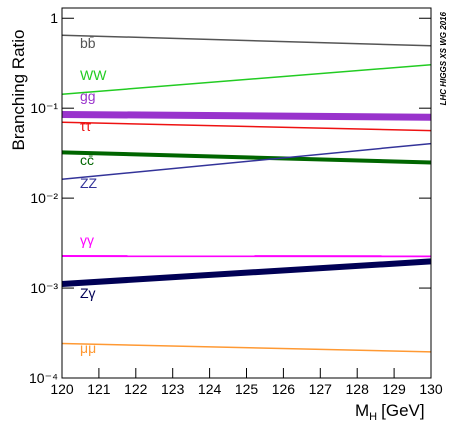  What do you see at coordinates (93, 75) in the screenshot?
I see `series-label: WW` at bounding box center [93, 75].